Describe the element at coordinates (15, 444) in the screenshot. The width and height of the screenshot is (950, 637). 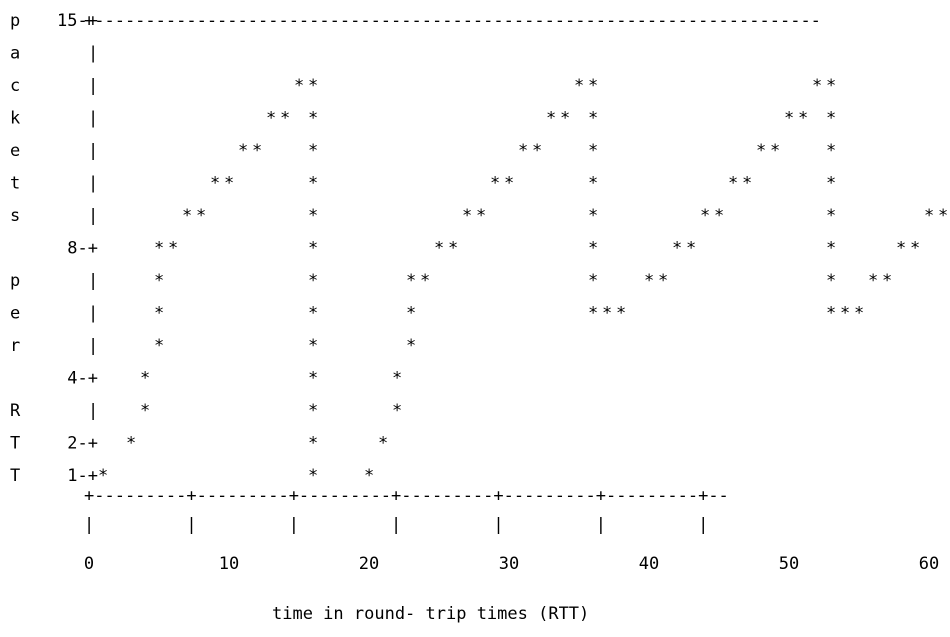
I see `y-label-char: T` at that location.